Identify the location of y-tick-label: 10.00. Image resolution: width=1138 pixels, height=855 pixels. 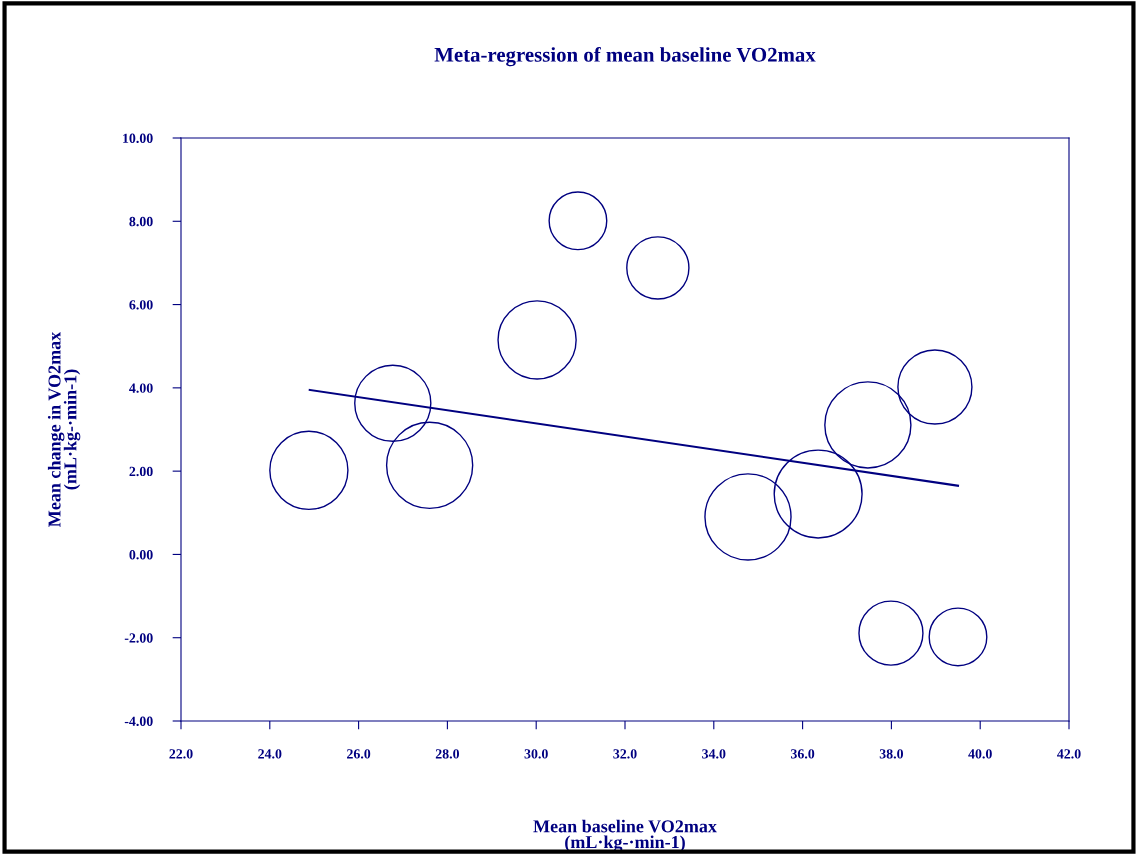
(138, 138).